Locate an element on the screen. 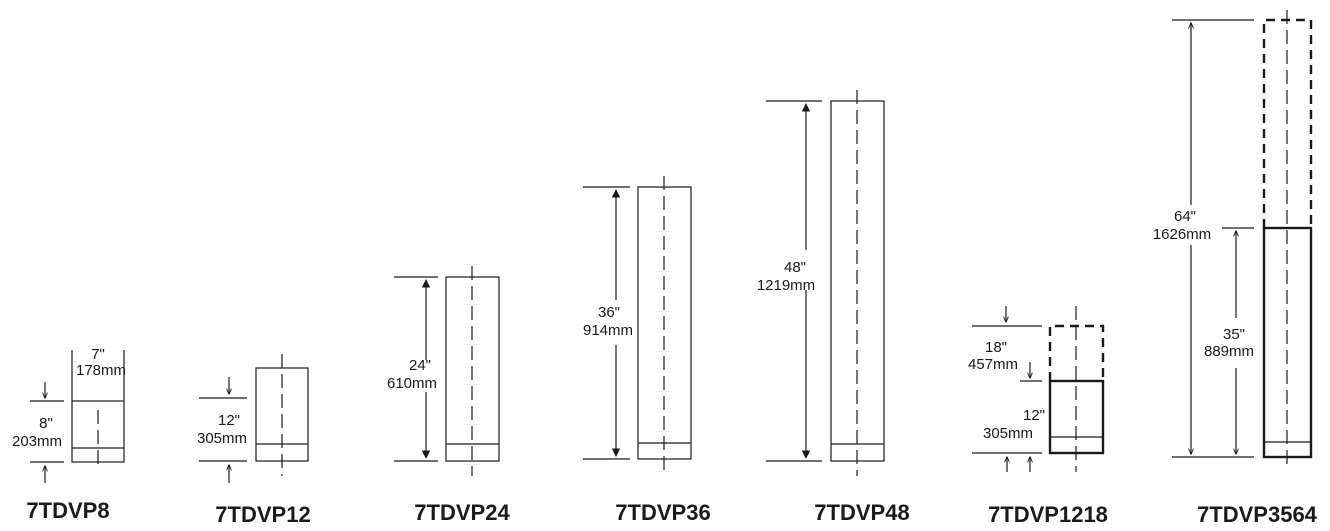 This screenshot has width=1330, height=531. product-7tdvp3564: 64" 1626mm 35" 889mm 7TDVP3564 is located at coordinates (1235, 268).